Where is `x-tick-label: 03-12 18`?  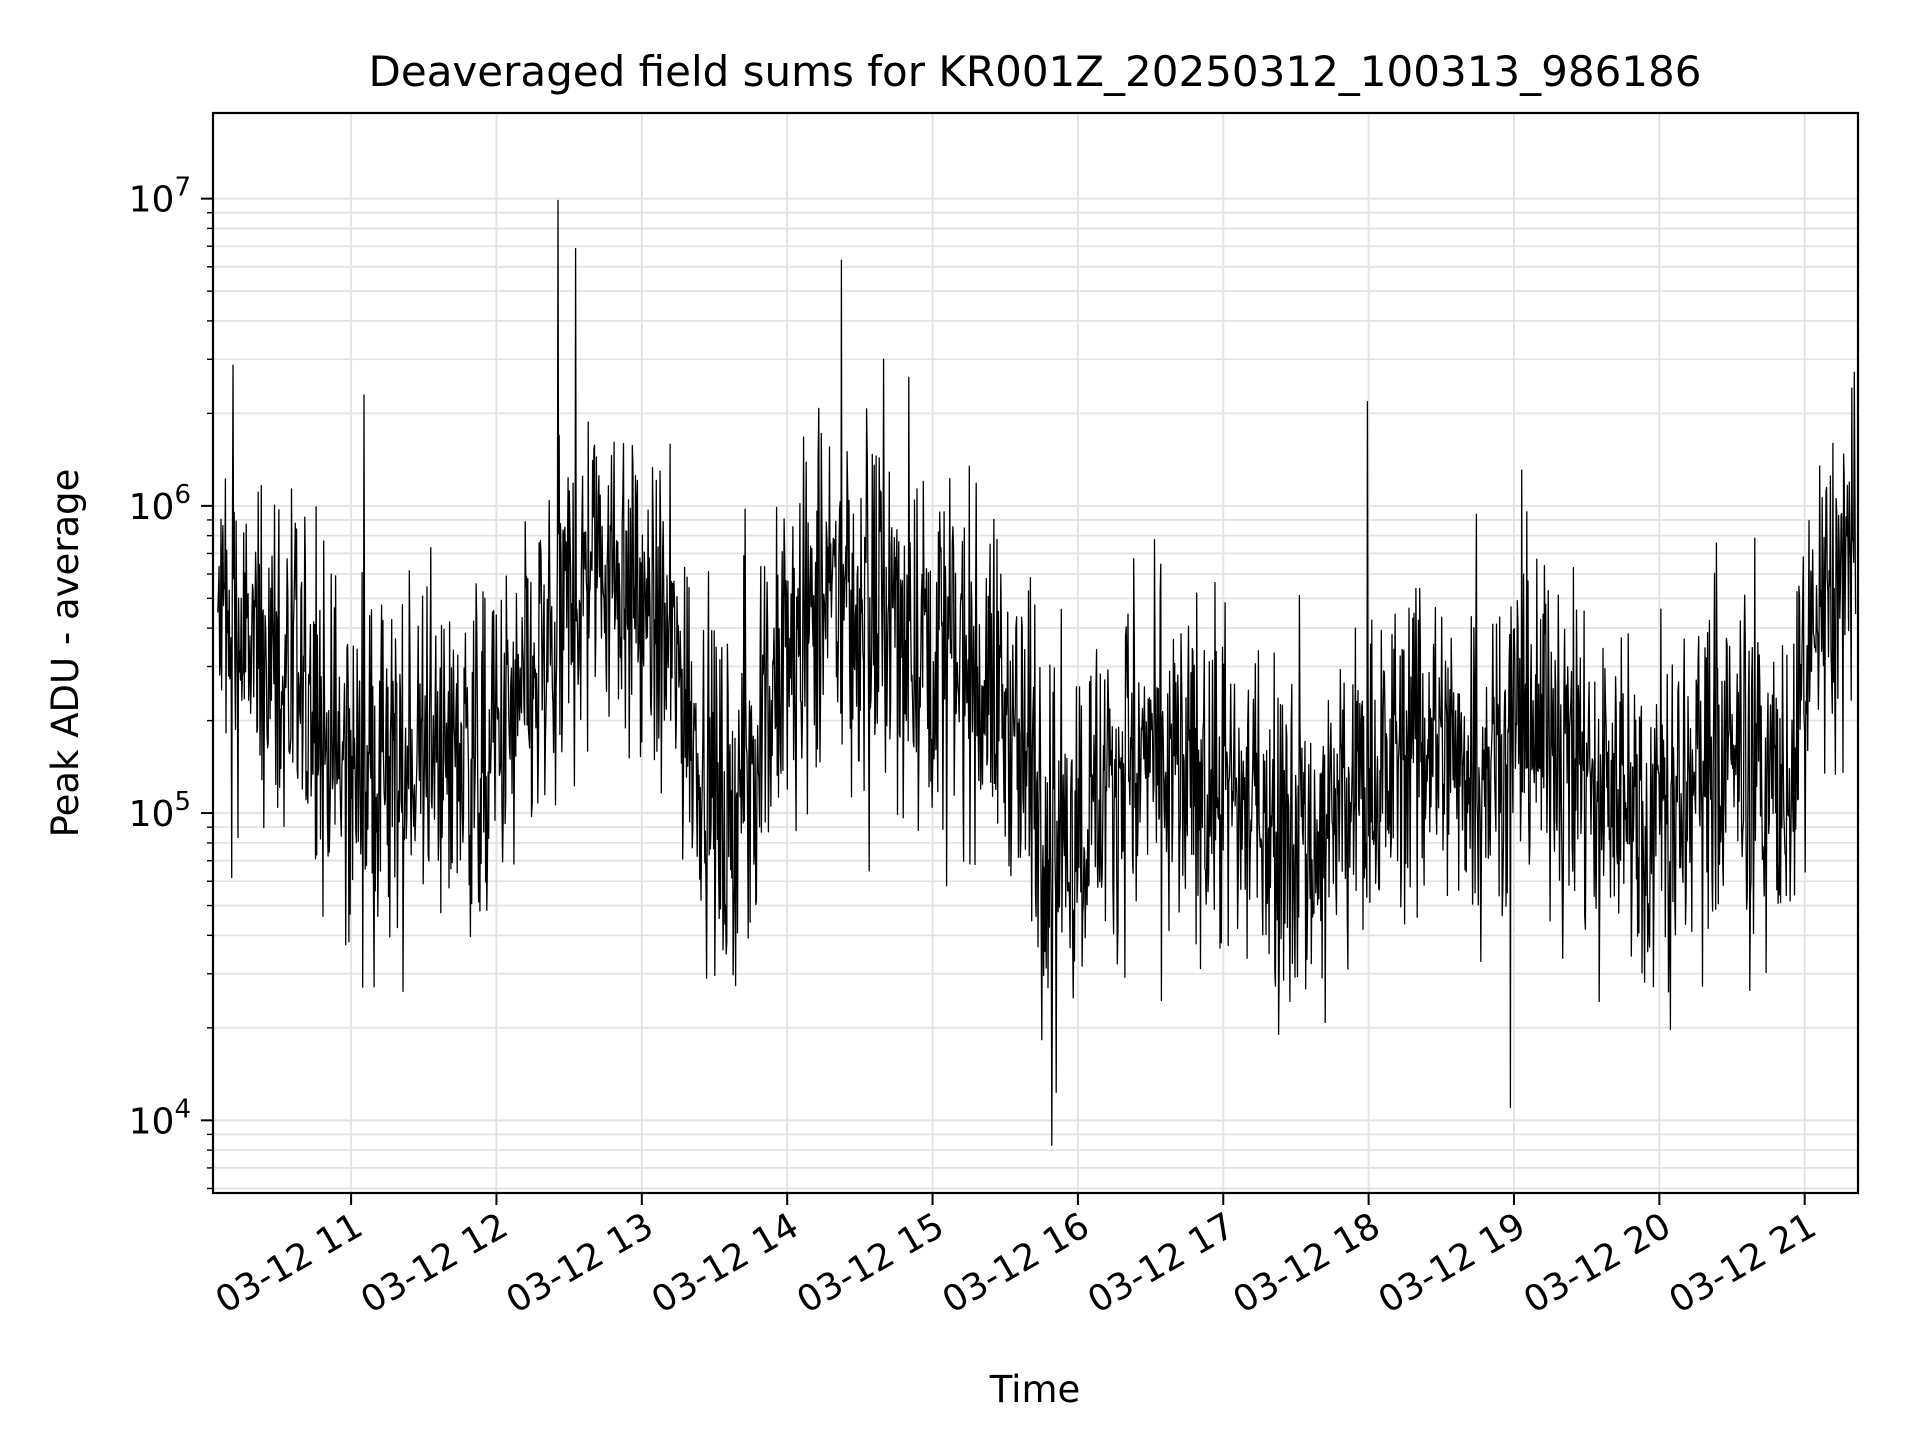
x-tick-label: 03-12 18 is located at coordinates (1306, 1263).